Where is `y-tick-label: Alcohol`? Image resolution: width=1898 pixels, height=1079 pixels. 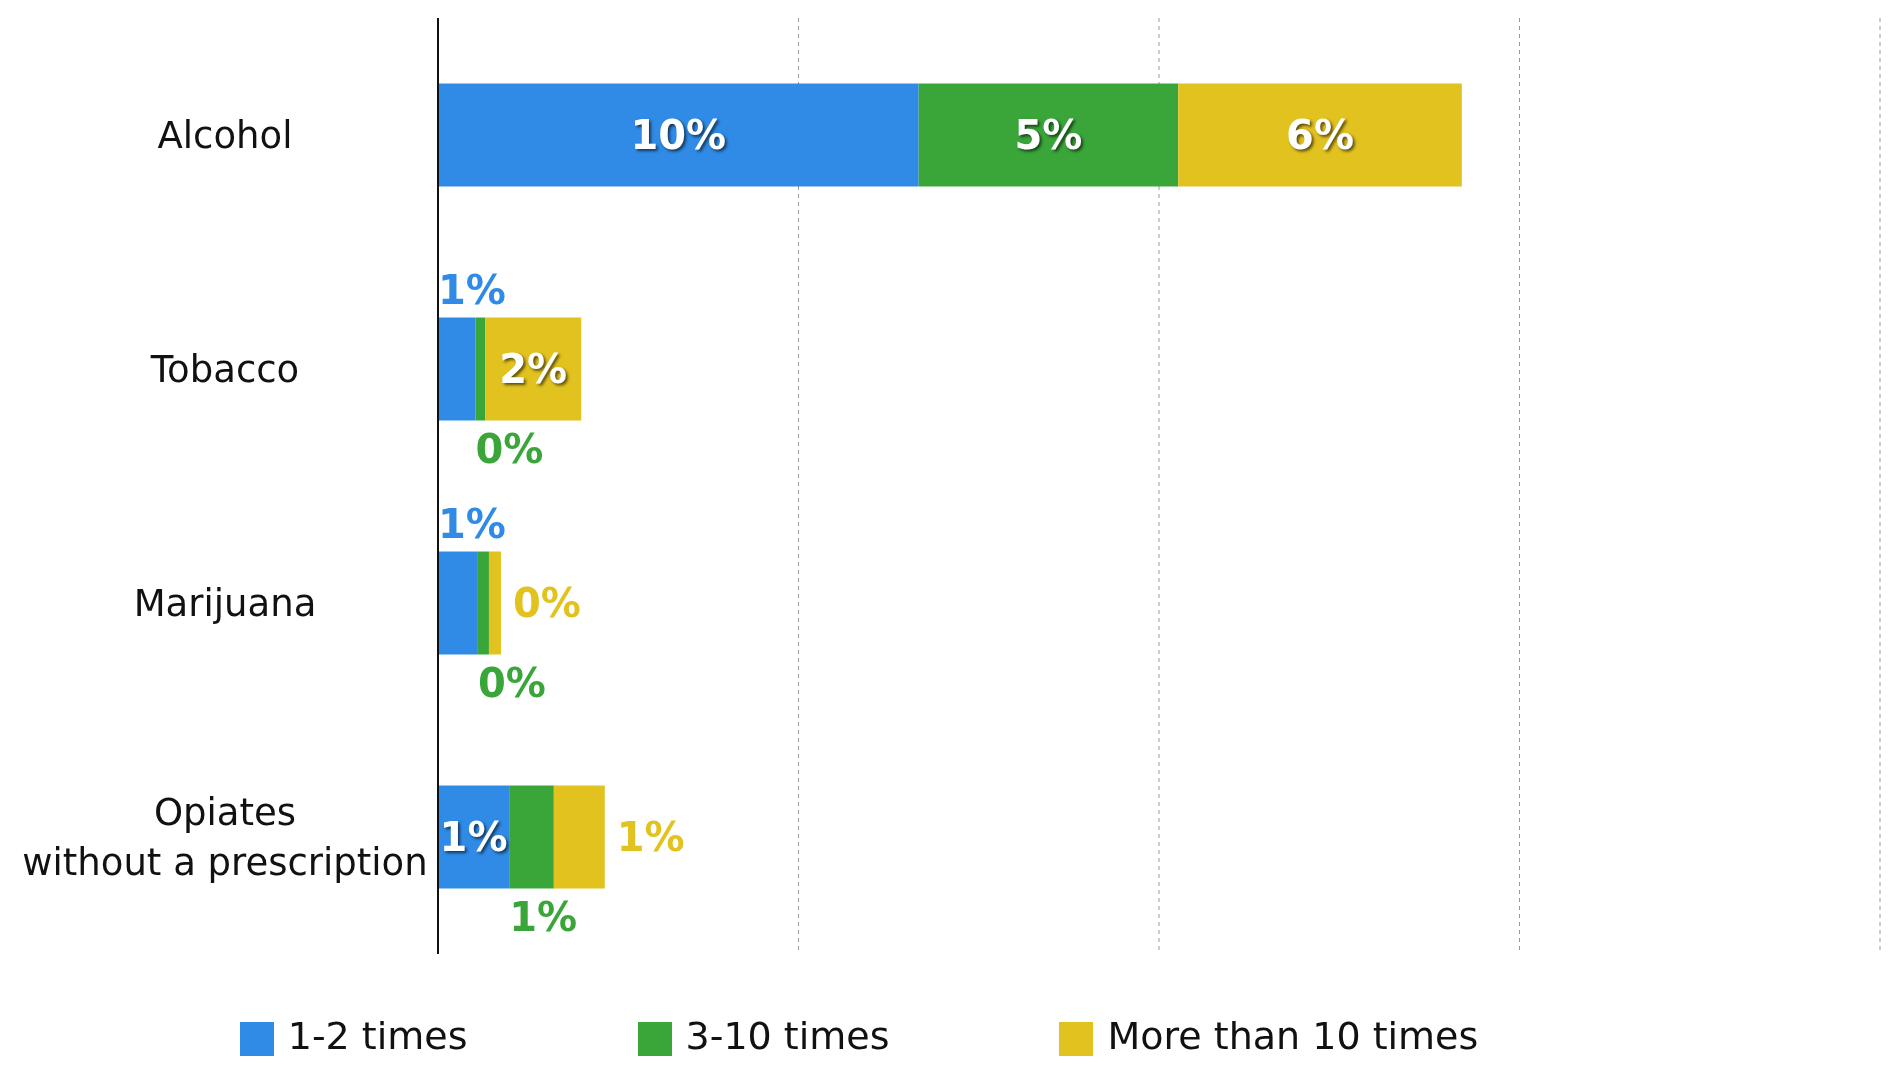
y-tick-label: Alcohol is located at coordinates (225, 135).